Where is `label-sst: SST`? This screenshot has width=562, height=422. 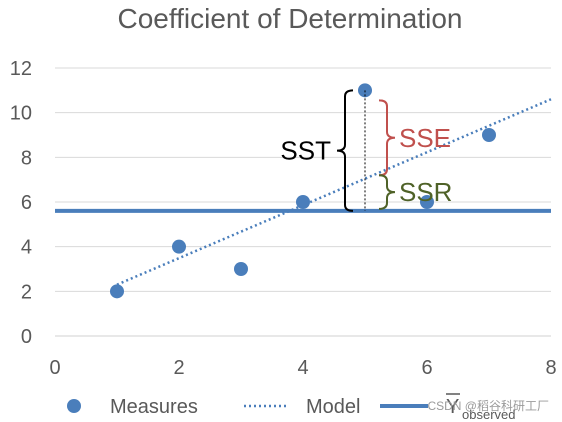 label-sst: SST is located at coordinates (305, 151).